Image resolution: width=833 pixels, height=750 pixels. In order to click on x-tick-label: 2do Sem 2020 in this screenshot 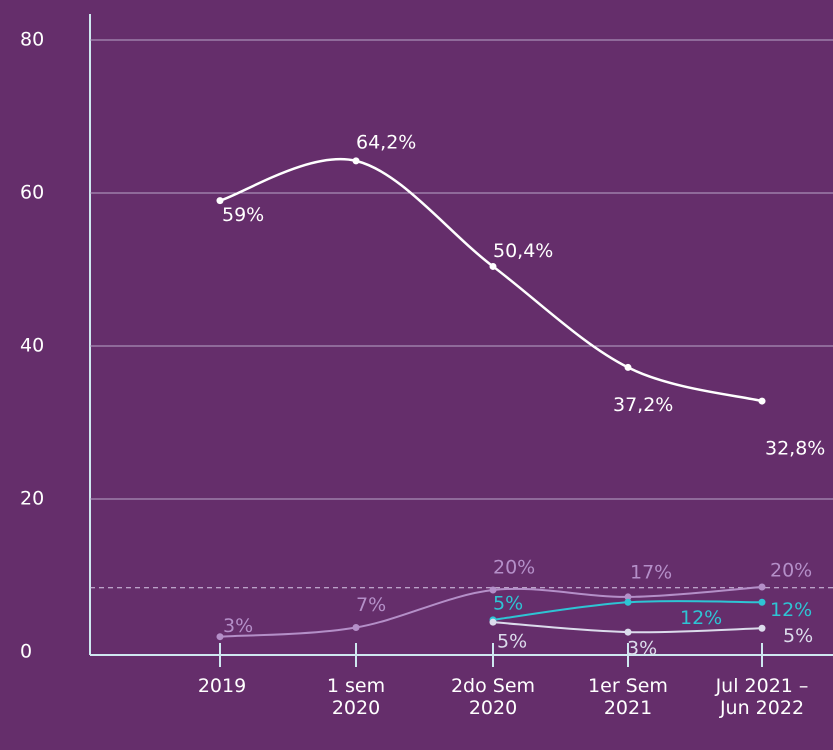, I will do `click(493, 697)`.